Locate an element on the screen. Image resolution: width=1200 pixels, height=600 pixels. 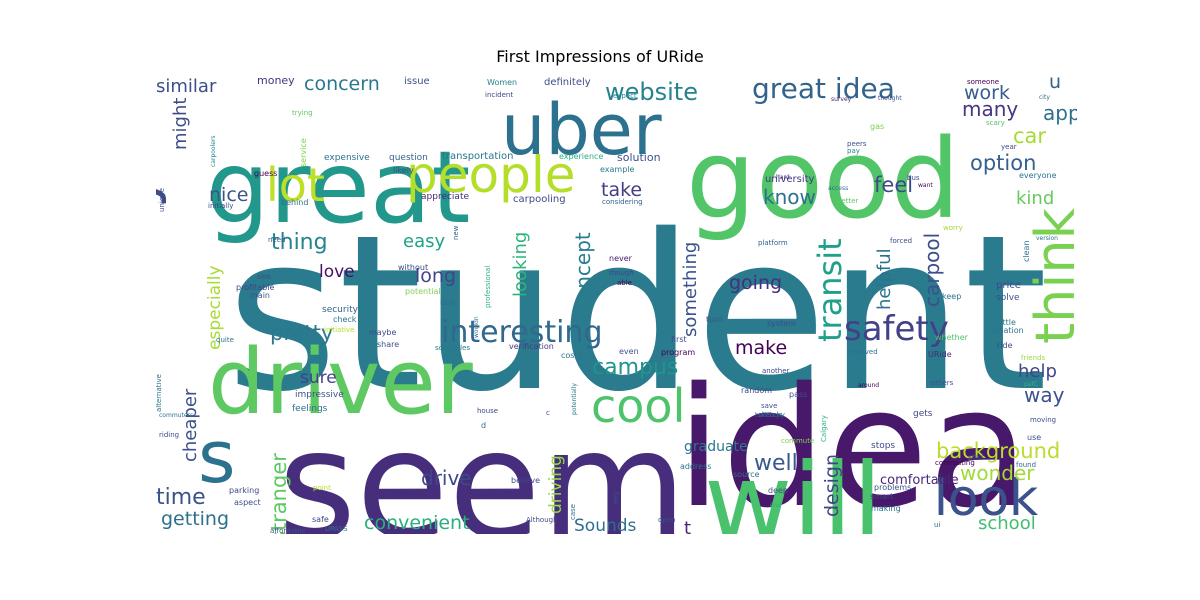
cloud-word: appreciate is located at coordinates (445, 197).